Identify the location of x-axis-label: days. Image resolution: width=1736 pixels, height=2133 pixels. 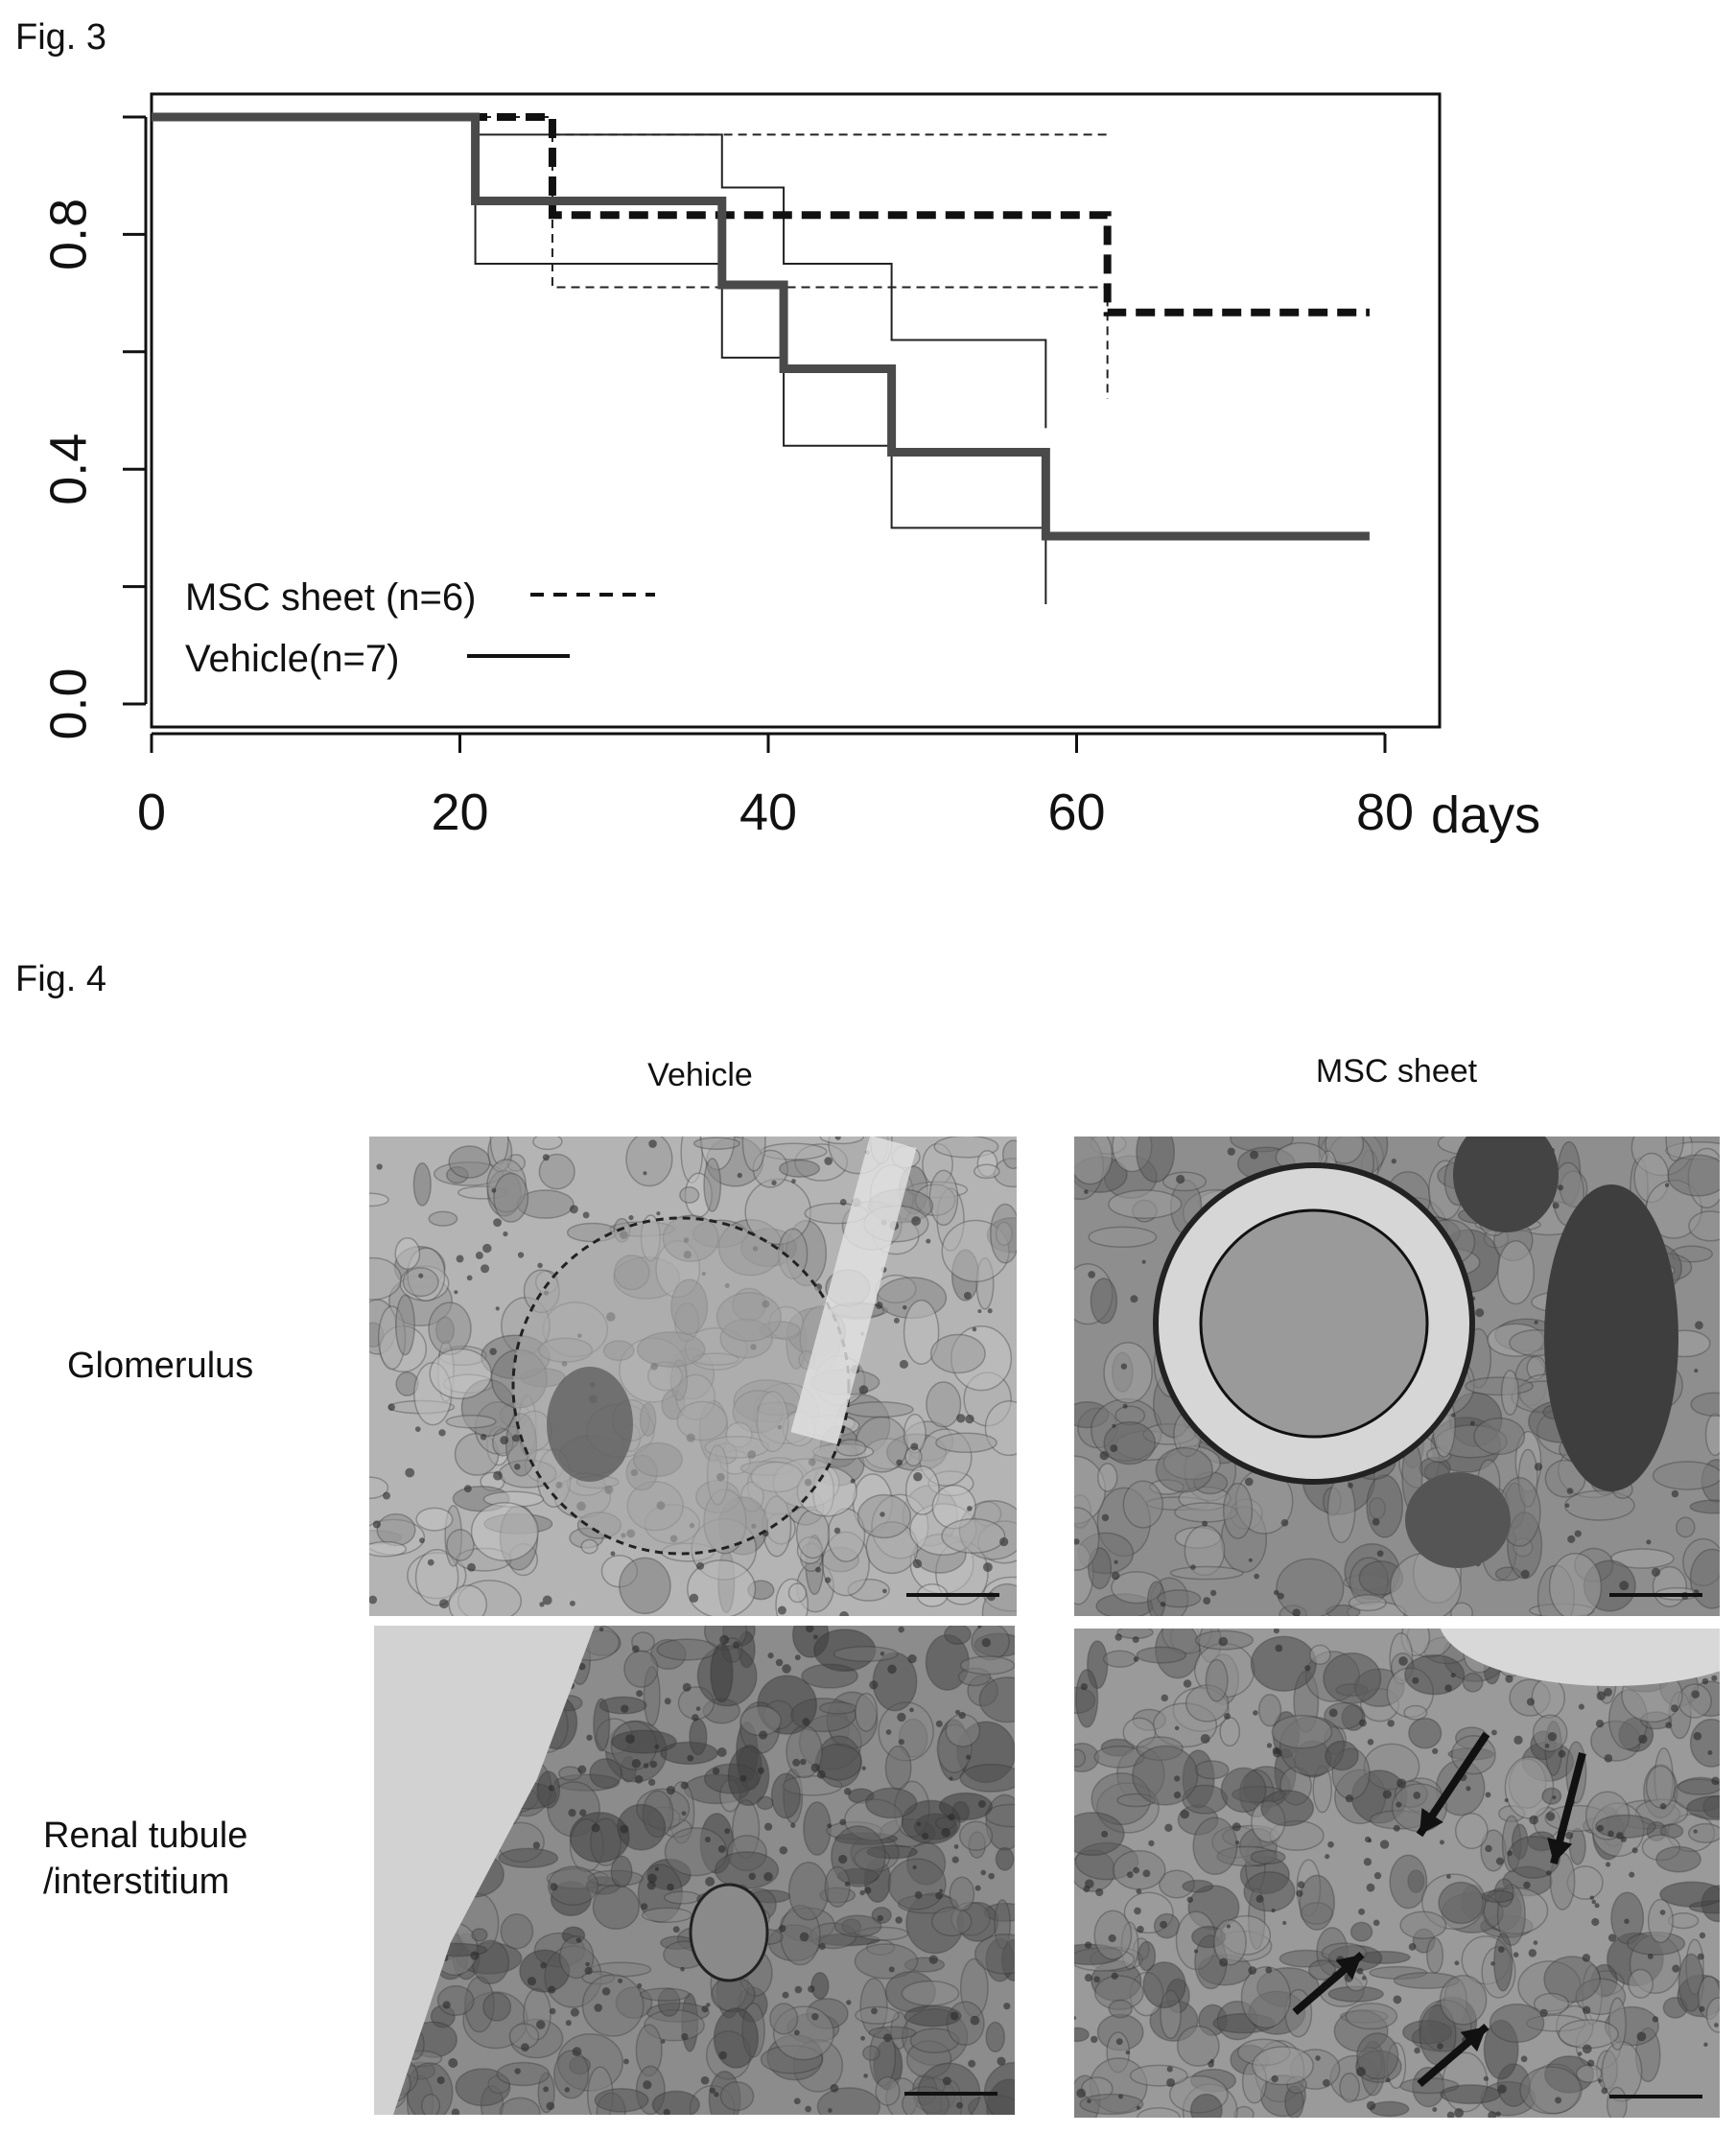
(1485, 815).